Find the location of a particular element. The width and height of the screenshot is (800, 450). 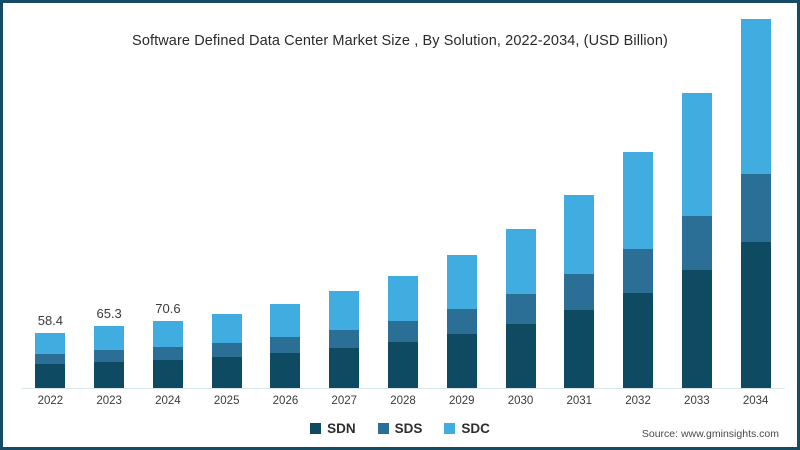

x-axis-tick-label: 2031 is located at coordinates (579, 401).